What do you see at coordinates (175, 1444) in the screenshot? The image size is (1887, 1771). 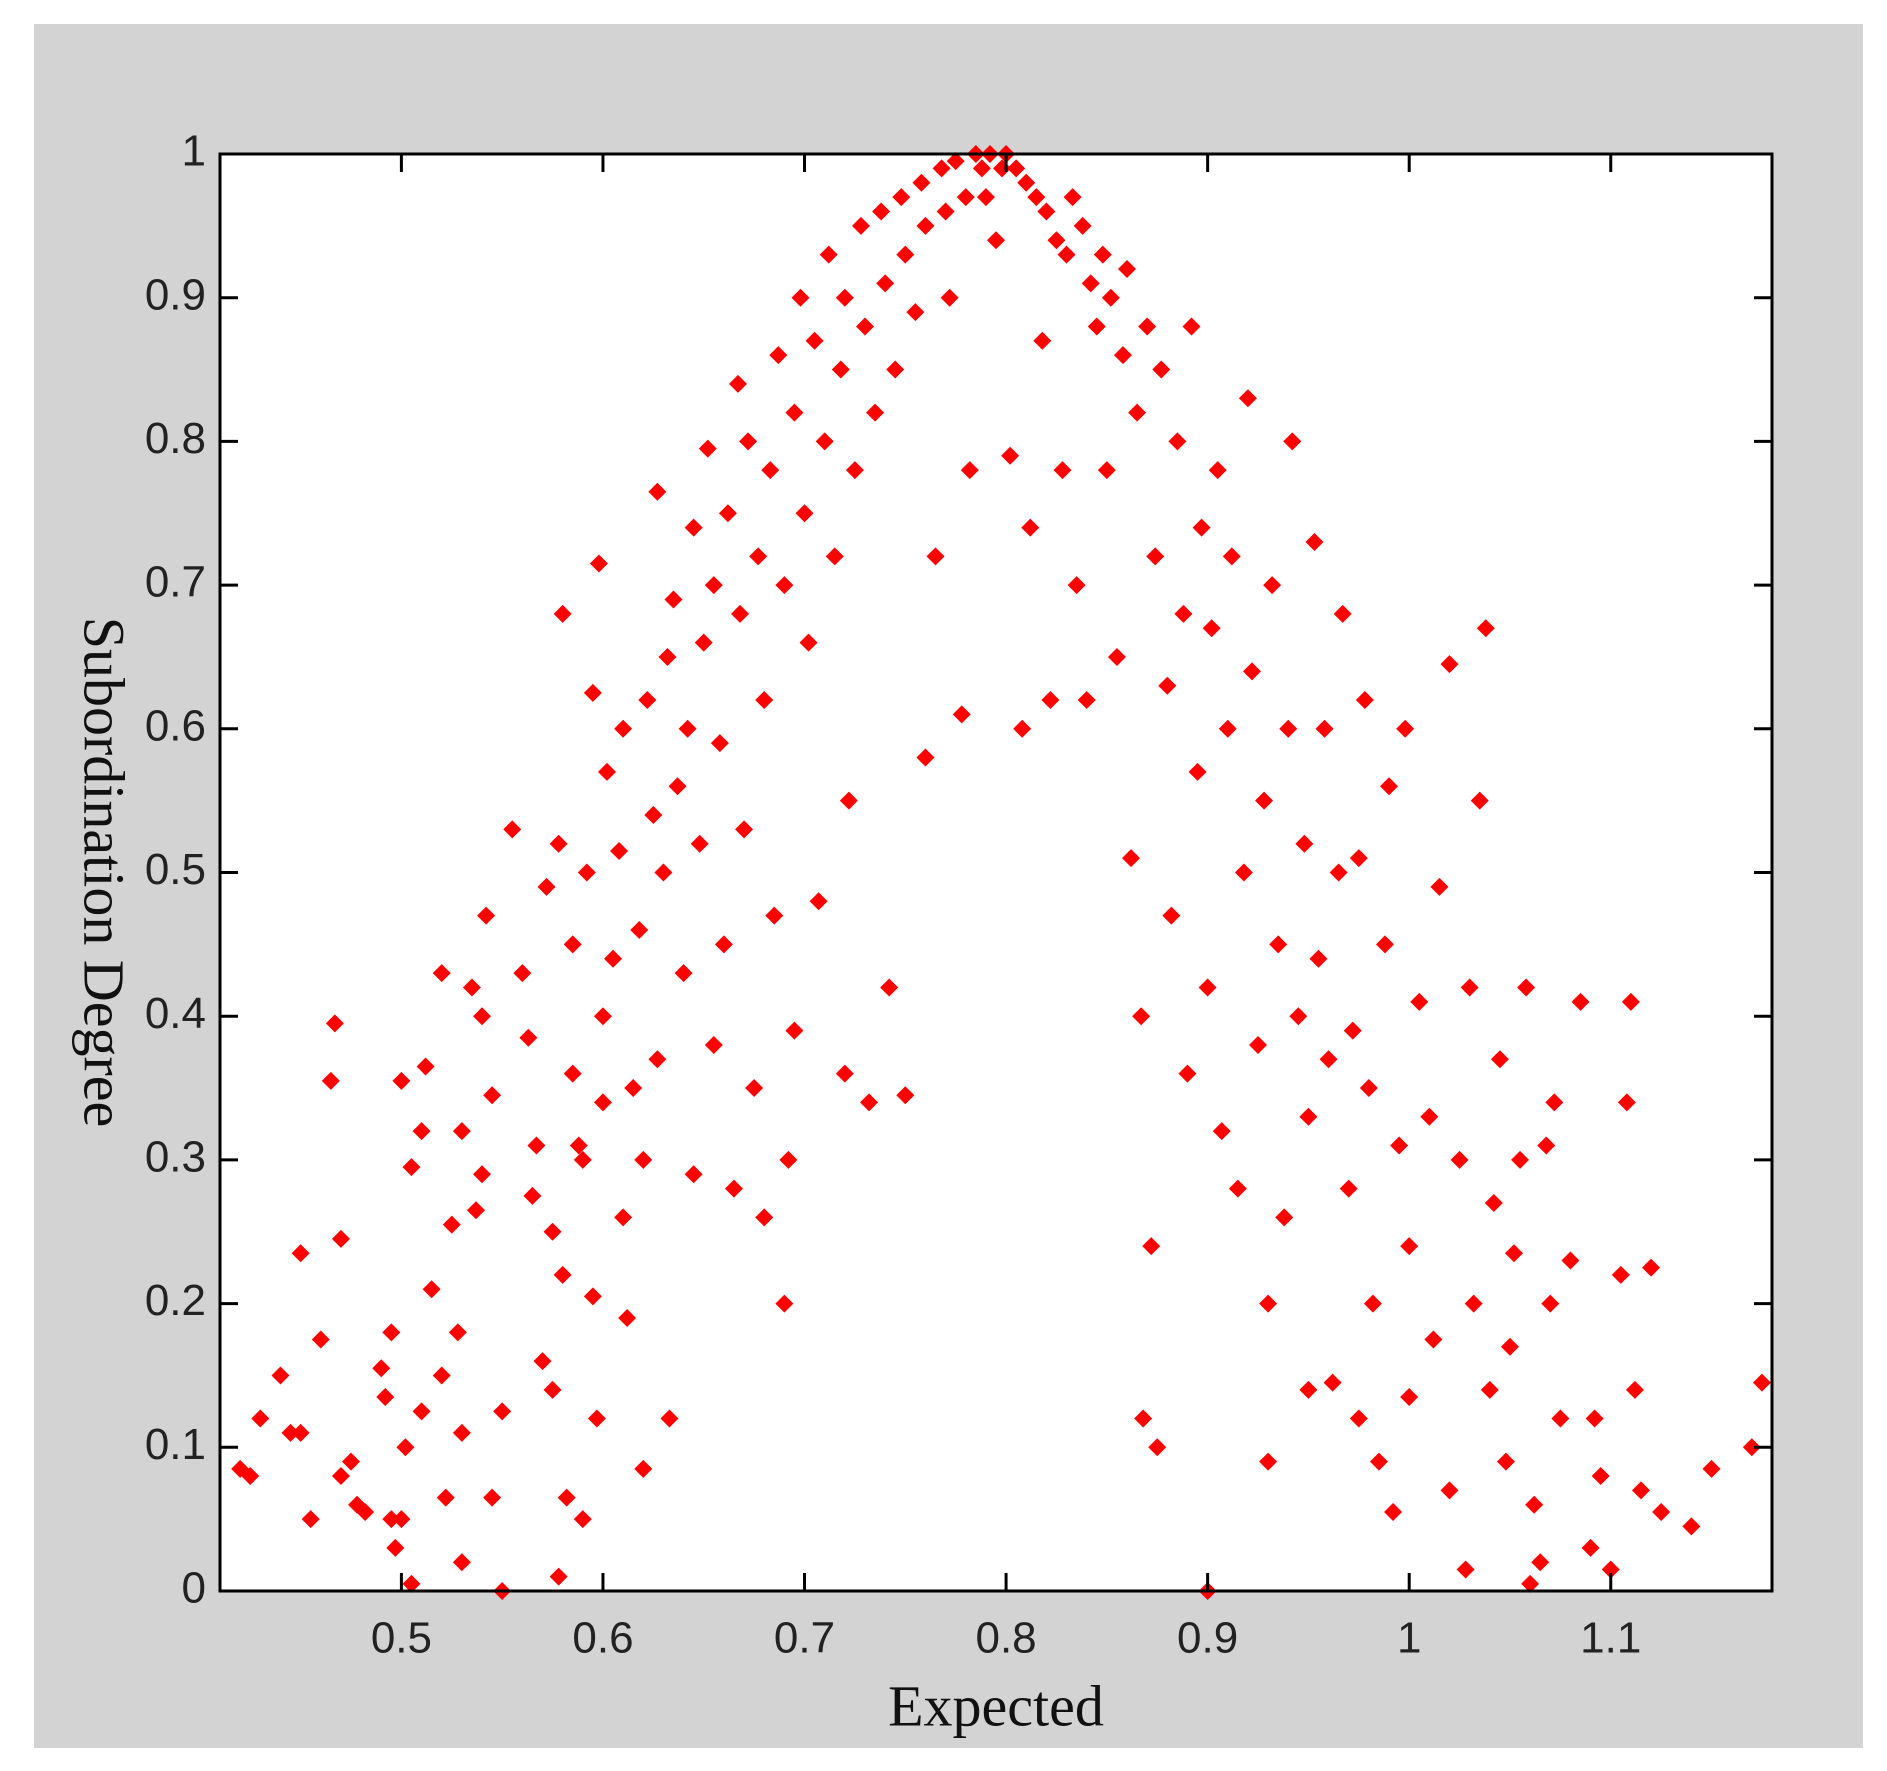 I see `y-tick-label: 0.1` at bounding box center [175, 1444].